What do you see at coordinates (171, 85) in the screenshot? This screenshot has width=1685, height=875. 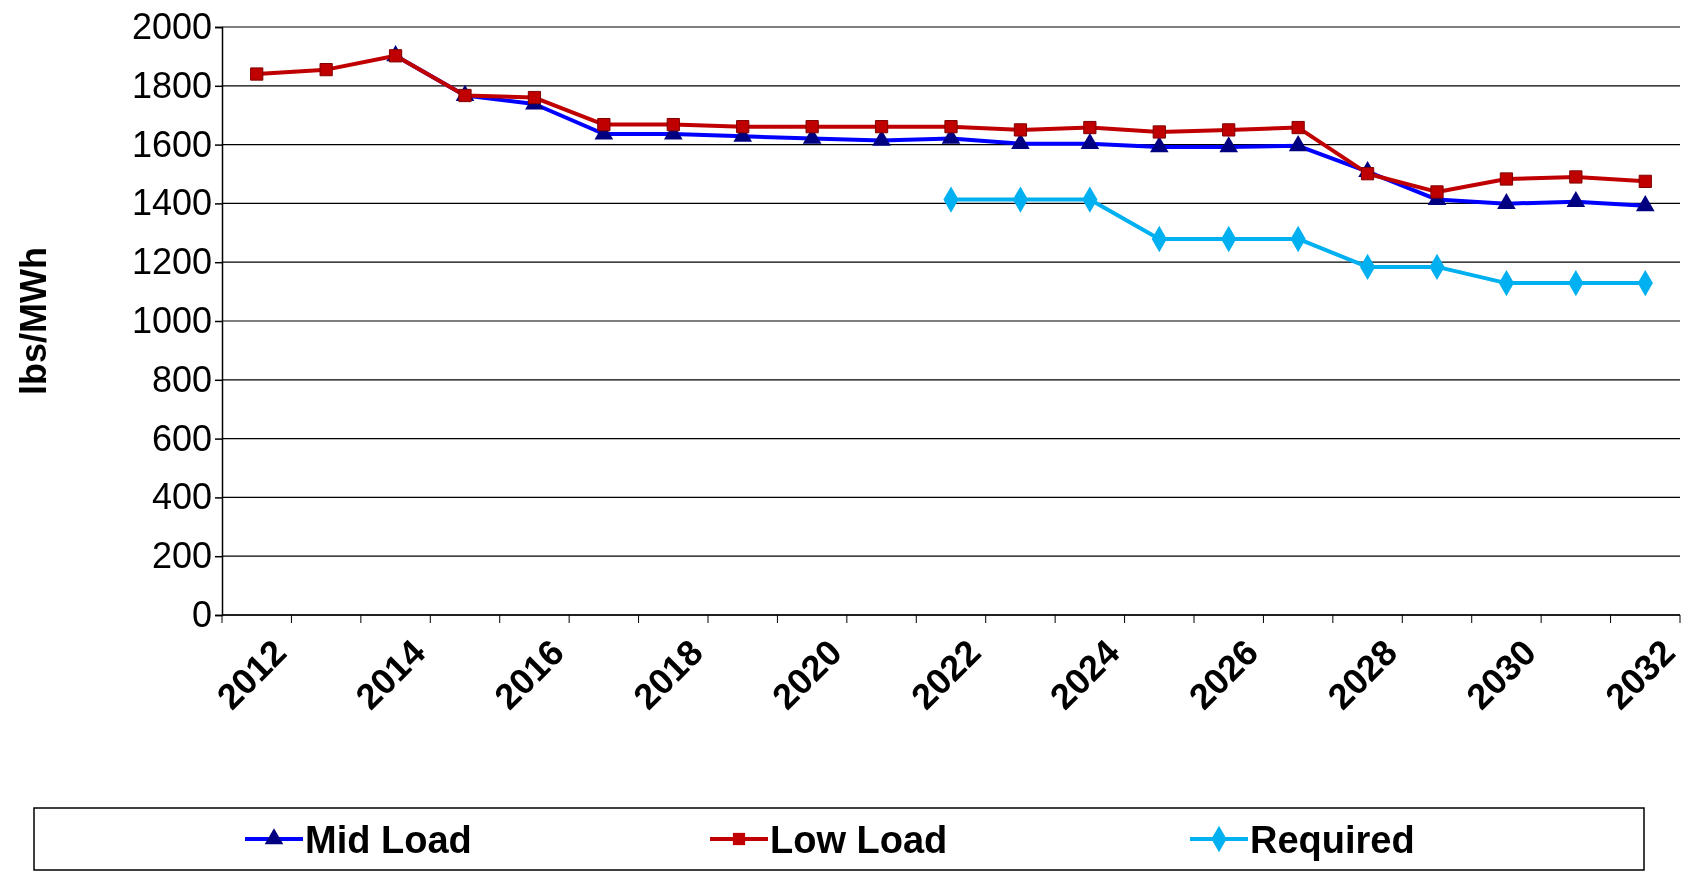 I see `y-tick-label: 1800` at bounding box center [171, 85].